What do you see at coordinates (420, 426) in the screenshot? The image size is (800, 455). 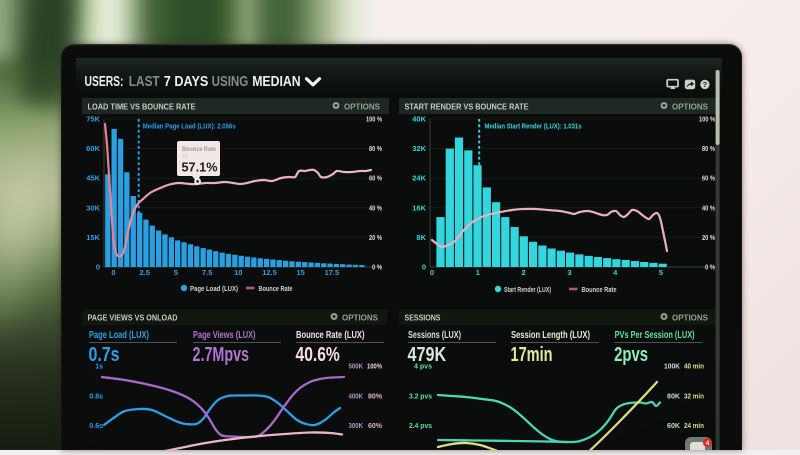 I see `svg-text: 2.4 pvs` at bounding box center [420, 426].